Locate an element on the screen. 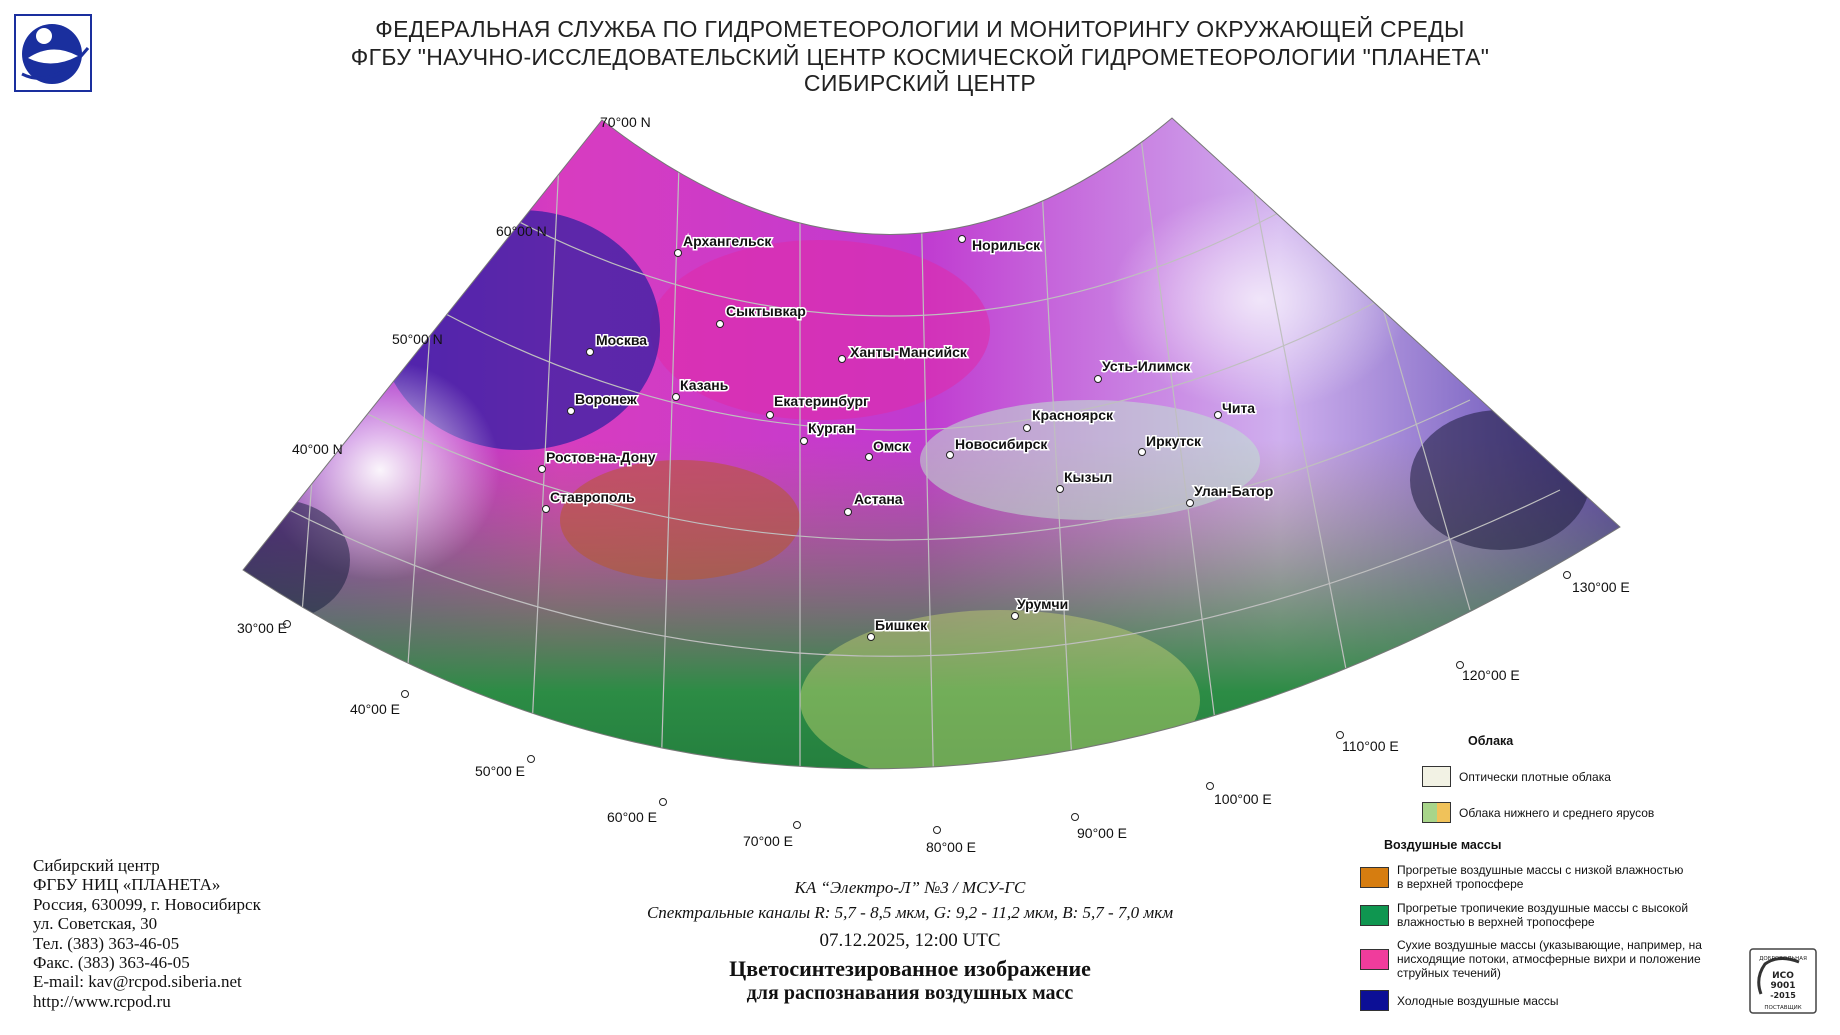  legend-airmass-heading: Воздушные массы is located at coordinates (1443, 845).